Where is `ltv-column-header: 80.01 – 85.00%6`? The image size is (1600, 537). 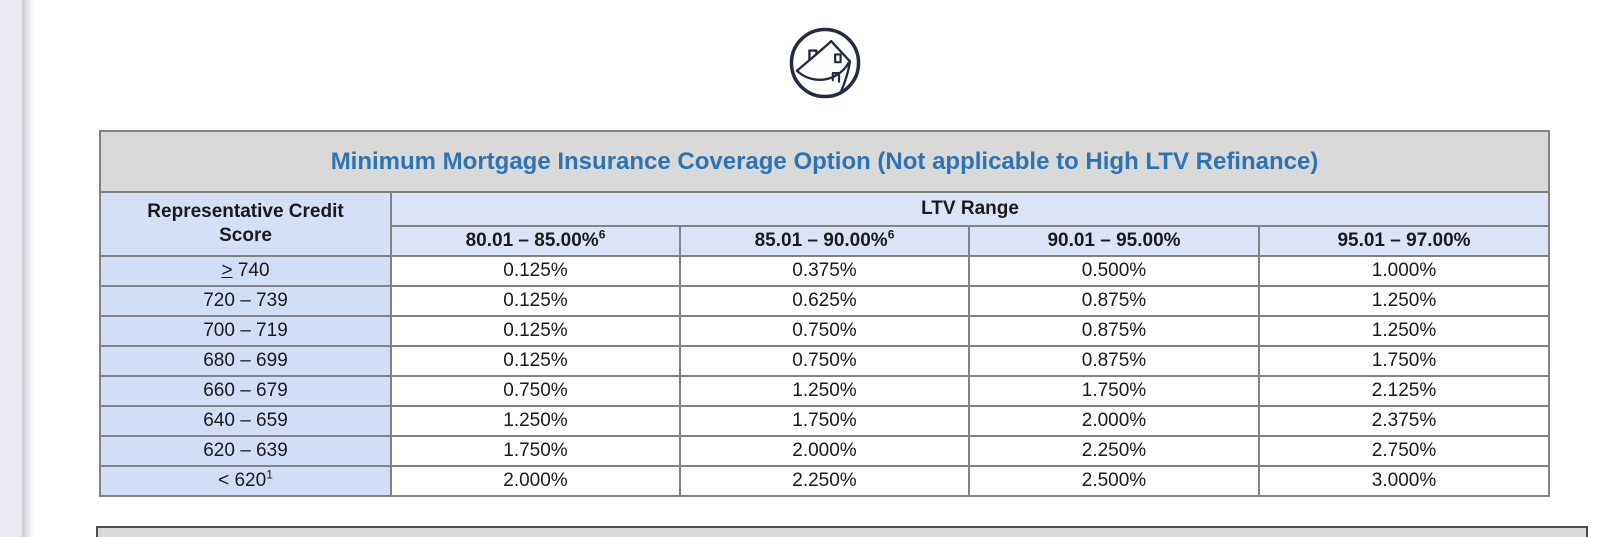
ltv-column-header: 80.01 – 85.00%6 is located at coordinates (535, 241).